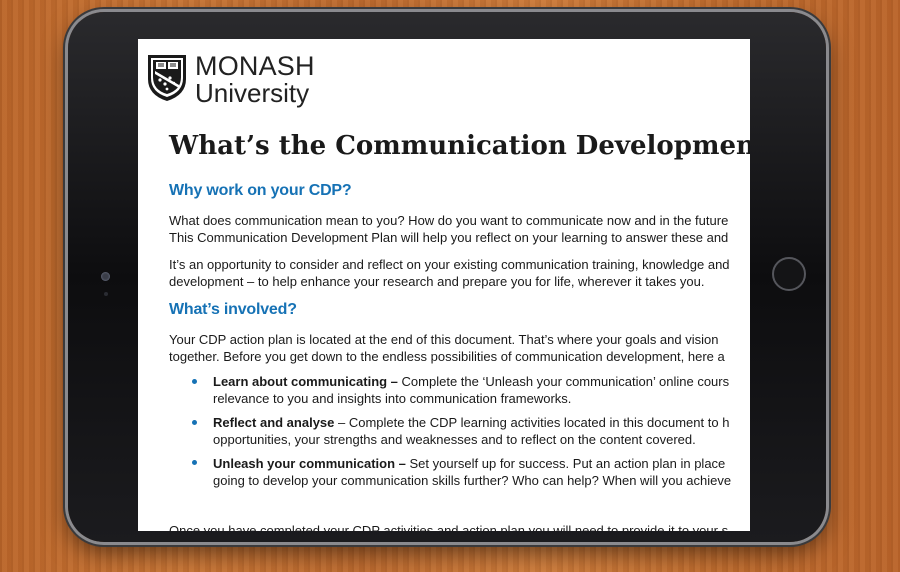 The image size is (900, 572). Describe the element at coordinates (106, 294) in the screenshot. I see `light-sensor` at that location.